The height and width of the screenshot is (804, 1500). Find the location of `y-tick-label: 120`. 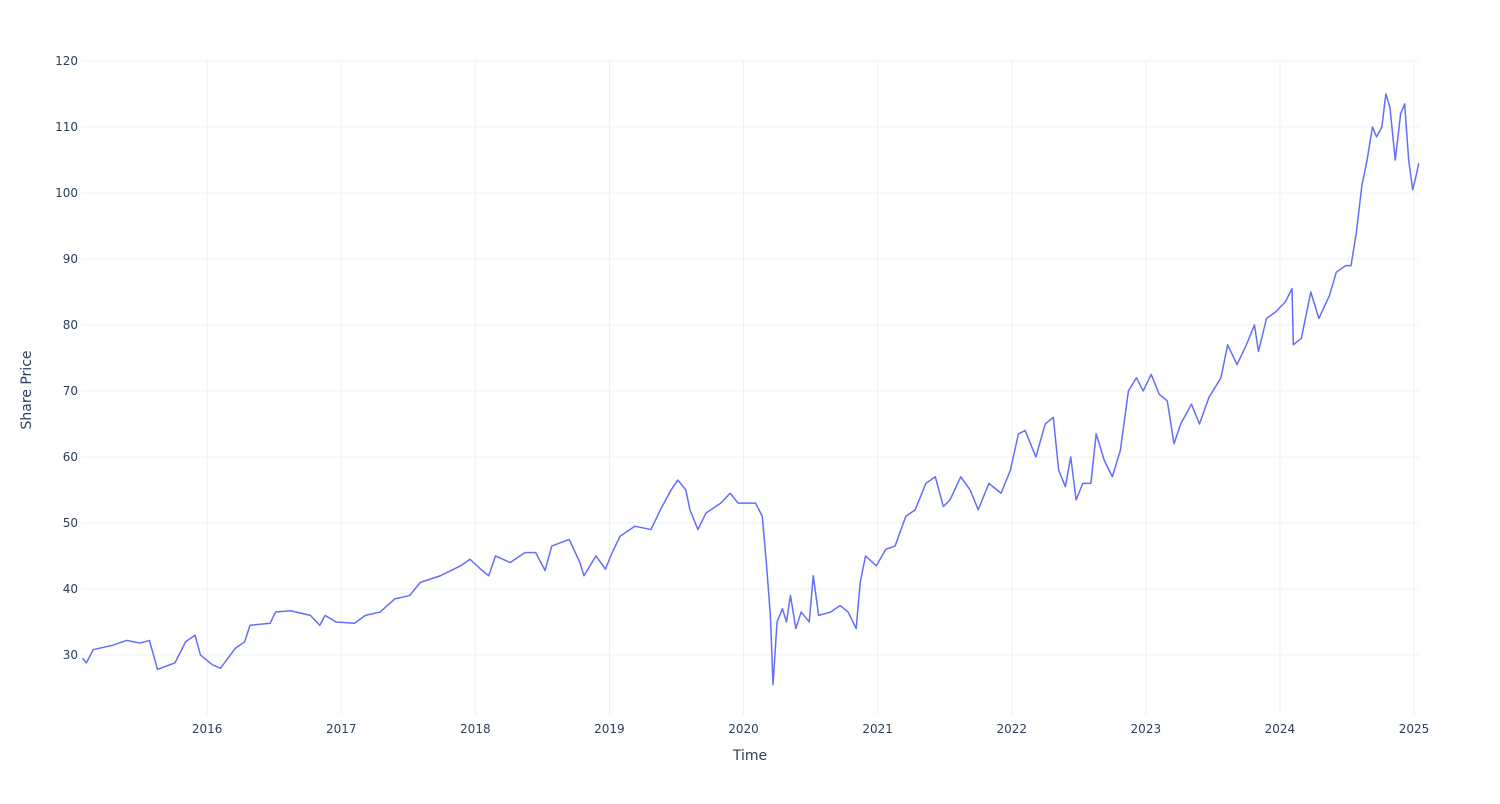

y-tick-label: 120 is located at coordinates (66, 61).